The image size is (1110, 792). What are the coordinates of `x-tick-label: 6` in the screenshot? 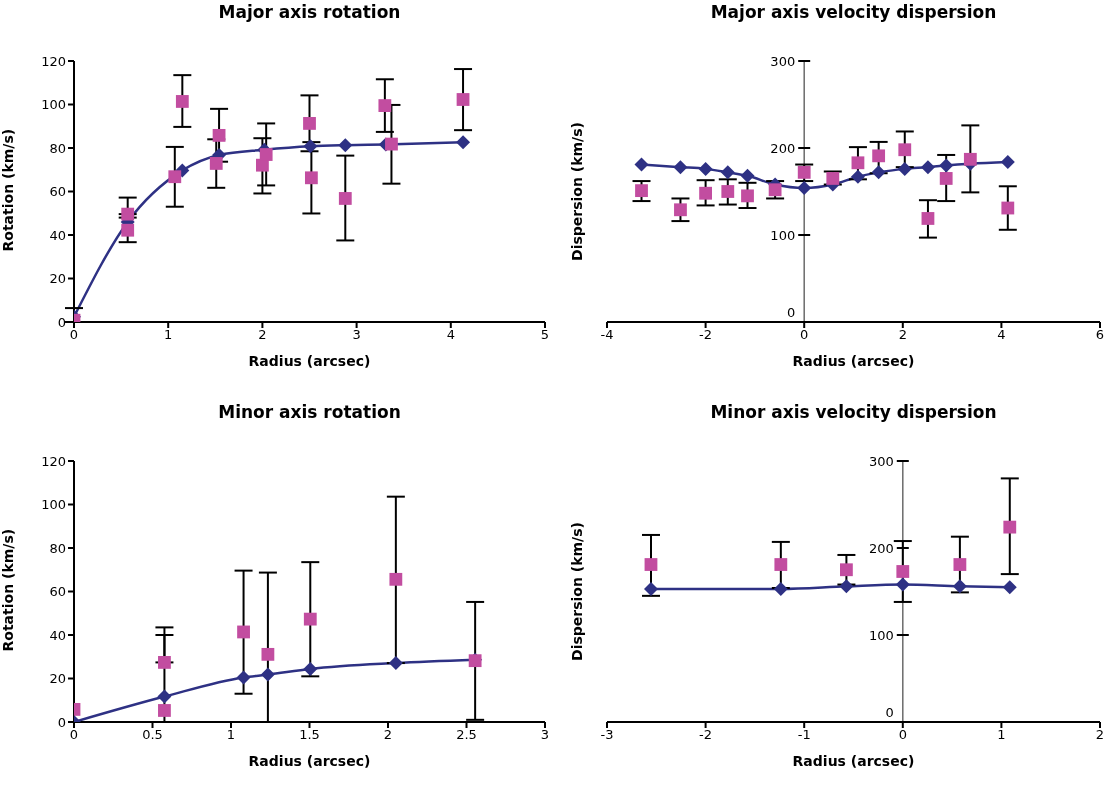 It's located at (1100, 335).